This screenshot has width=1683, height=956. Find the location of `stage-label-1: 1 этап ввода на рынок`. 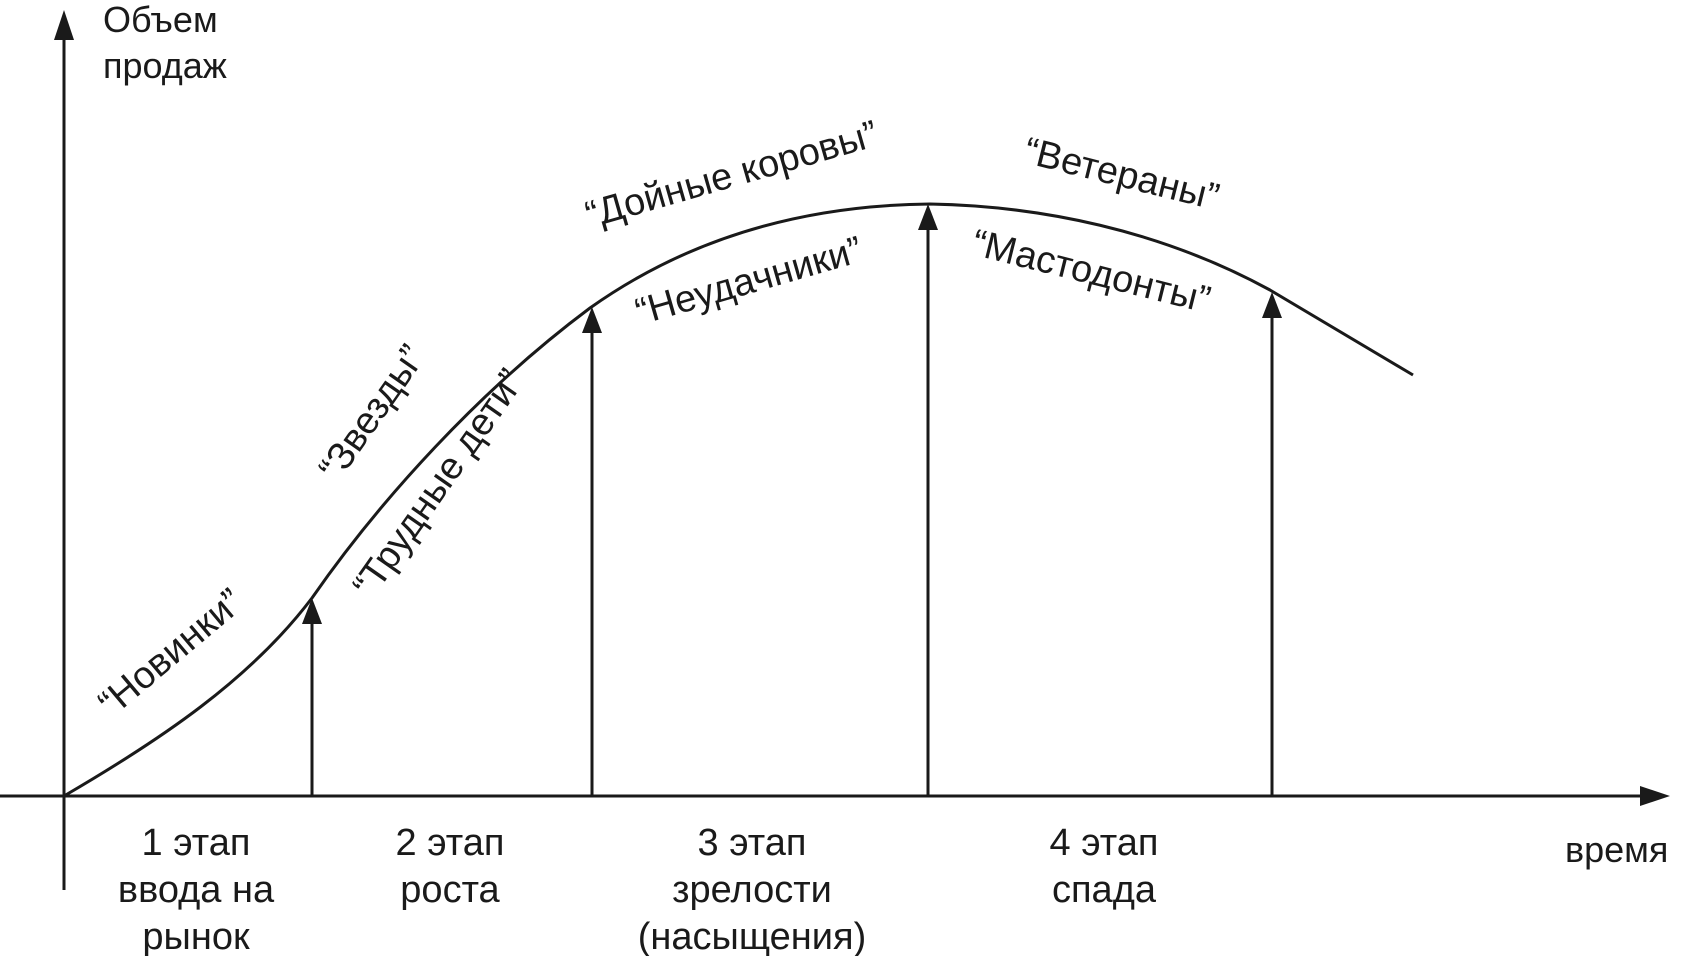

stage-label-1: 1 этап ввода на рынок is located at coordinates (196, 889).